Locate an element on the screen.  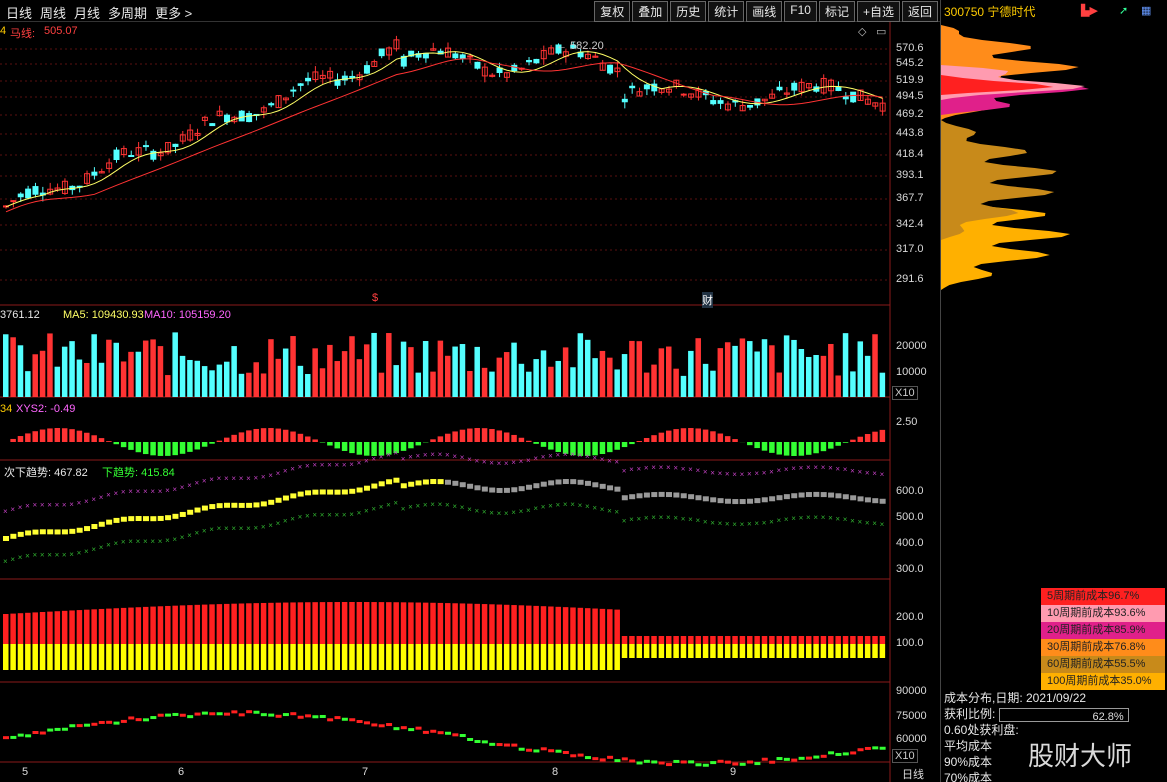
legend-30: 30周期前成本76.8% is located at coordinates (1103, 647).